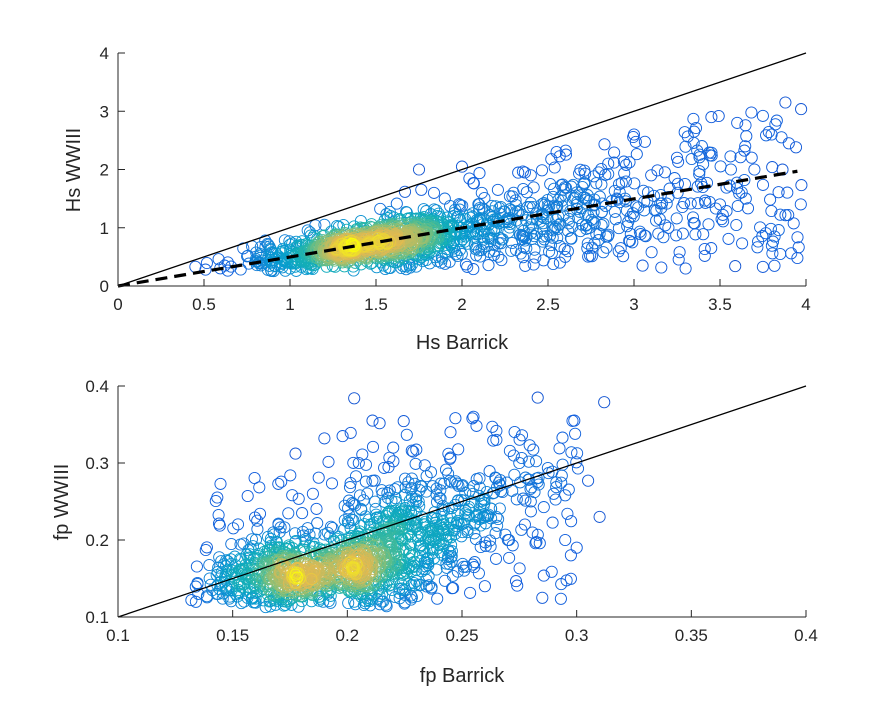  Describe the element at coordinates (97, 463) in the screenshot. I see `fp-y-tick-label: 0.3` at that location.